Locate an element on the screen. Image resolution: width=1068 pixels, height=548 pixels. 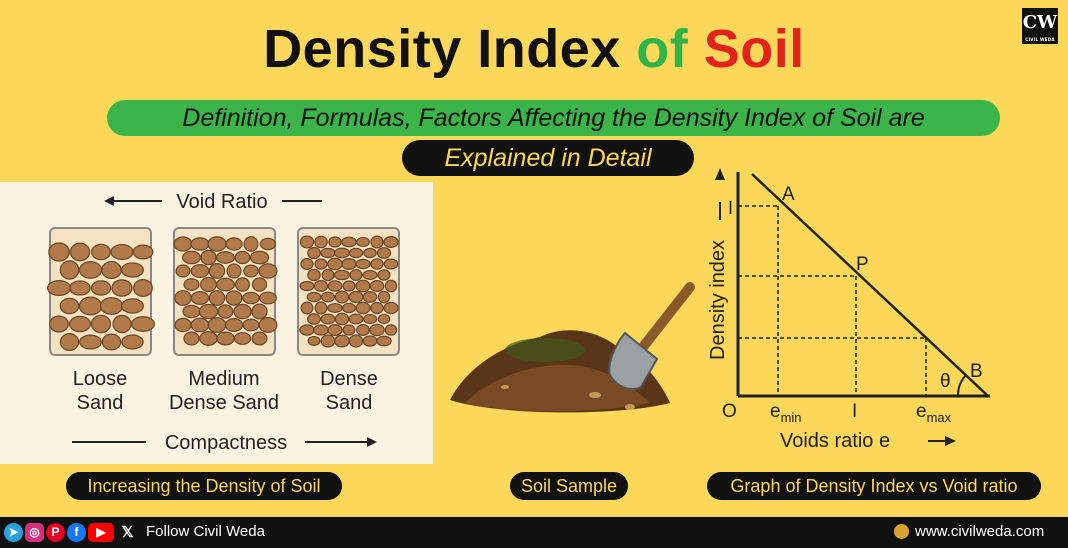
graph-caption: Graph of Density Index vs Void ratio is located at coordinates (874, 486).